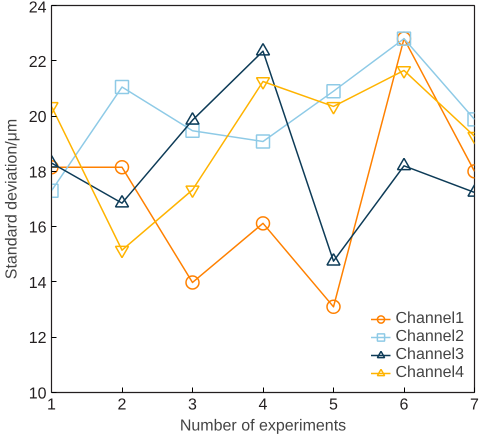 This screenshot has height=437, width=494. What do you see at coordinates (193, 405) in the screenshot?
I see `x-tick-label: 3` at bounding box center [193, 405].